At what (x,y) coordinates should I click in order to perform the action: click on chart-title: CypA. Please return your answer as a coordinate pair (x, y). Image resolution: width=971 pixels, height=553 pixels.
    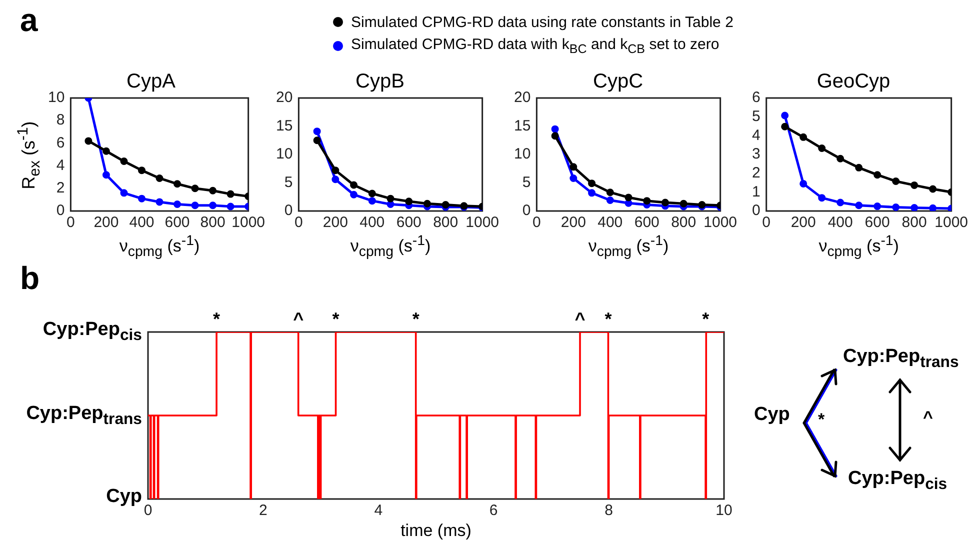
    Looking at the image, I should click on (151, 81).